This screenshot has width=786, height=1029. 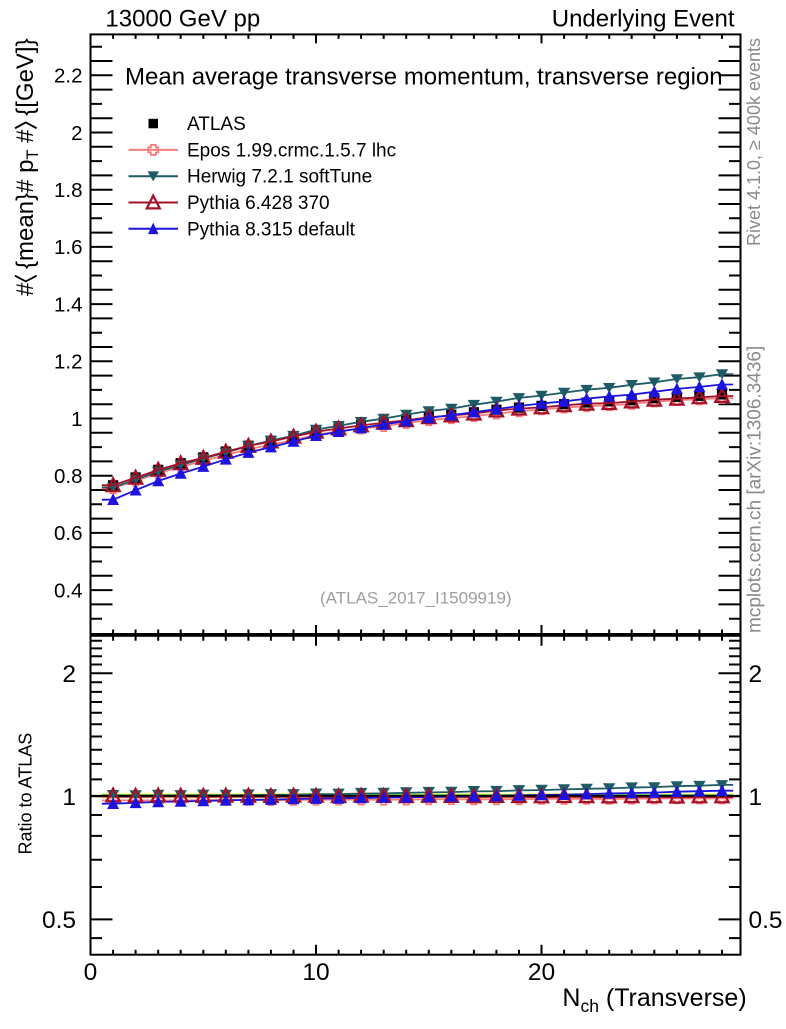 I want to click on svg-text: 1.6, so click(x=68, y=247).